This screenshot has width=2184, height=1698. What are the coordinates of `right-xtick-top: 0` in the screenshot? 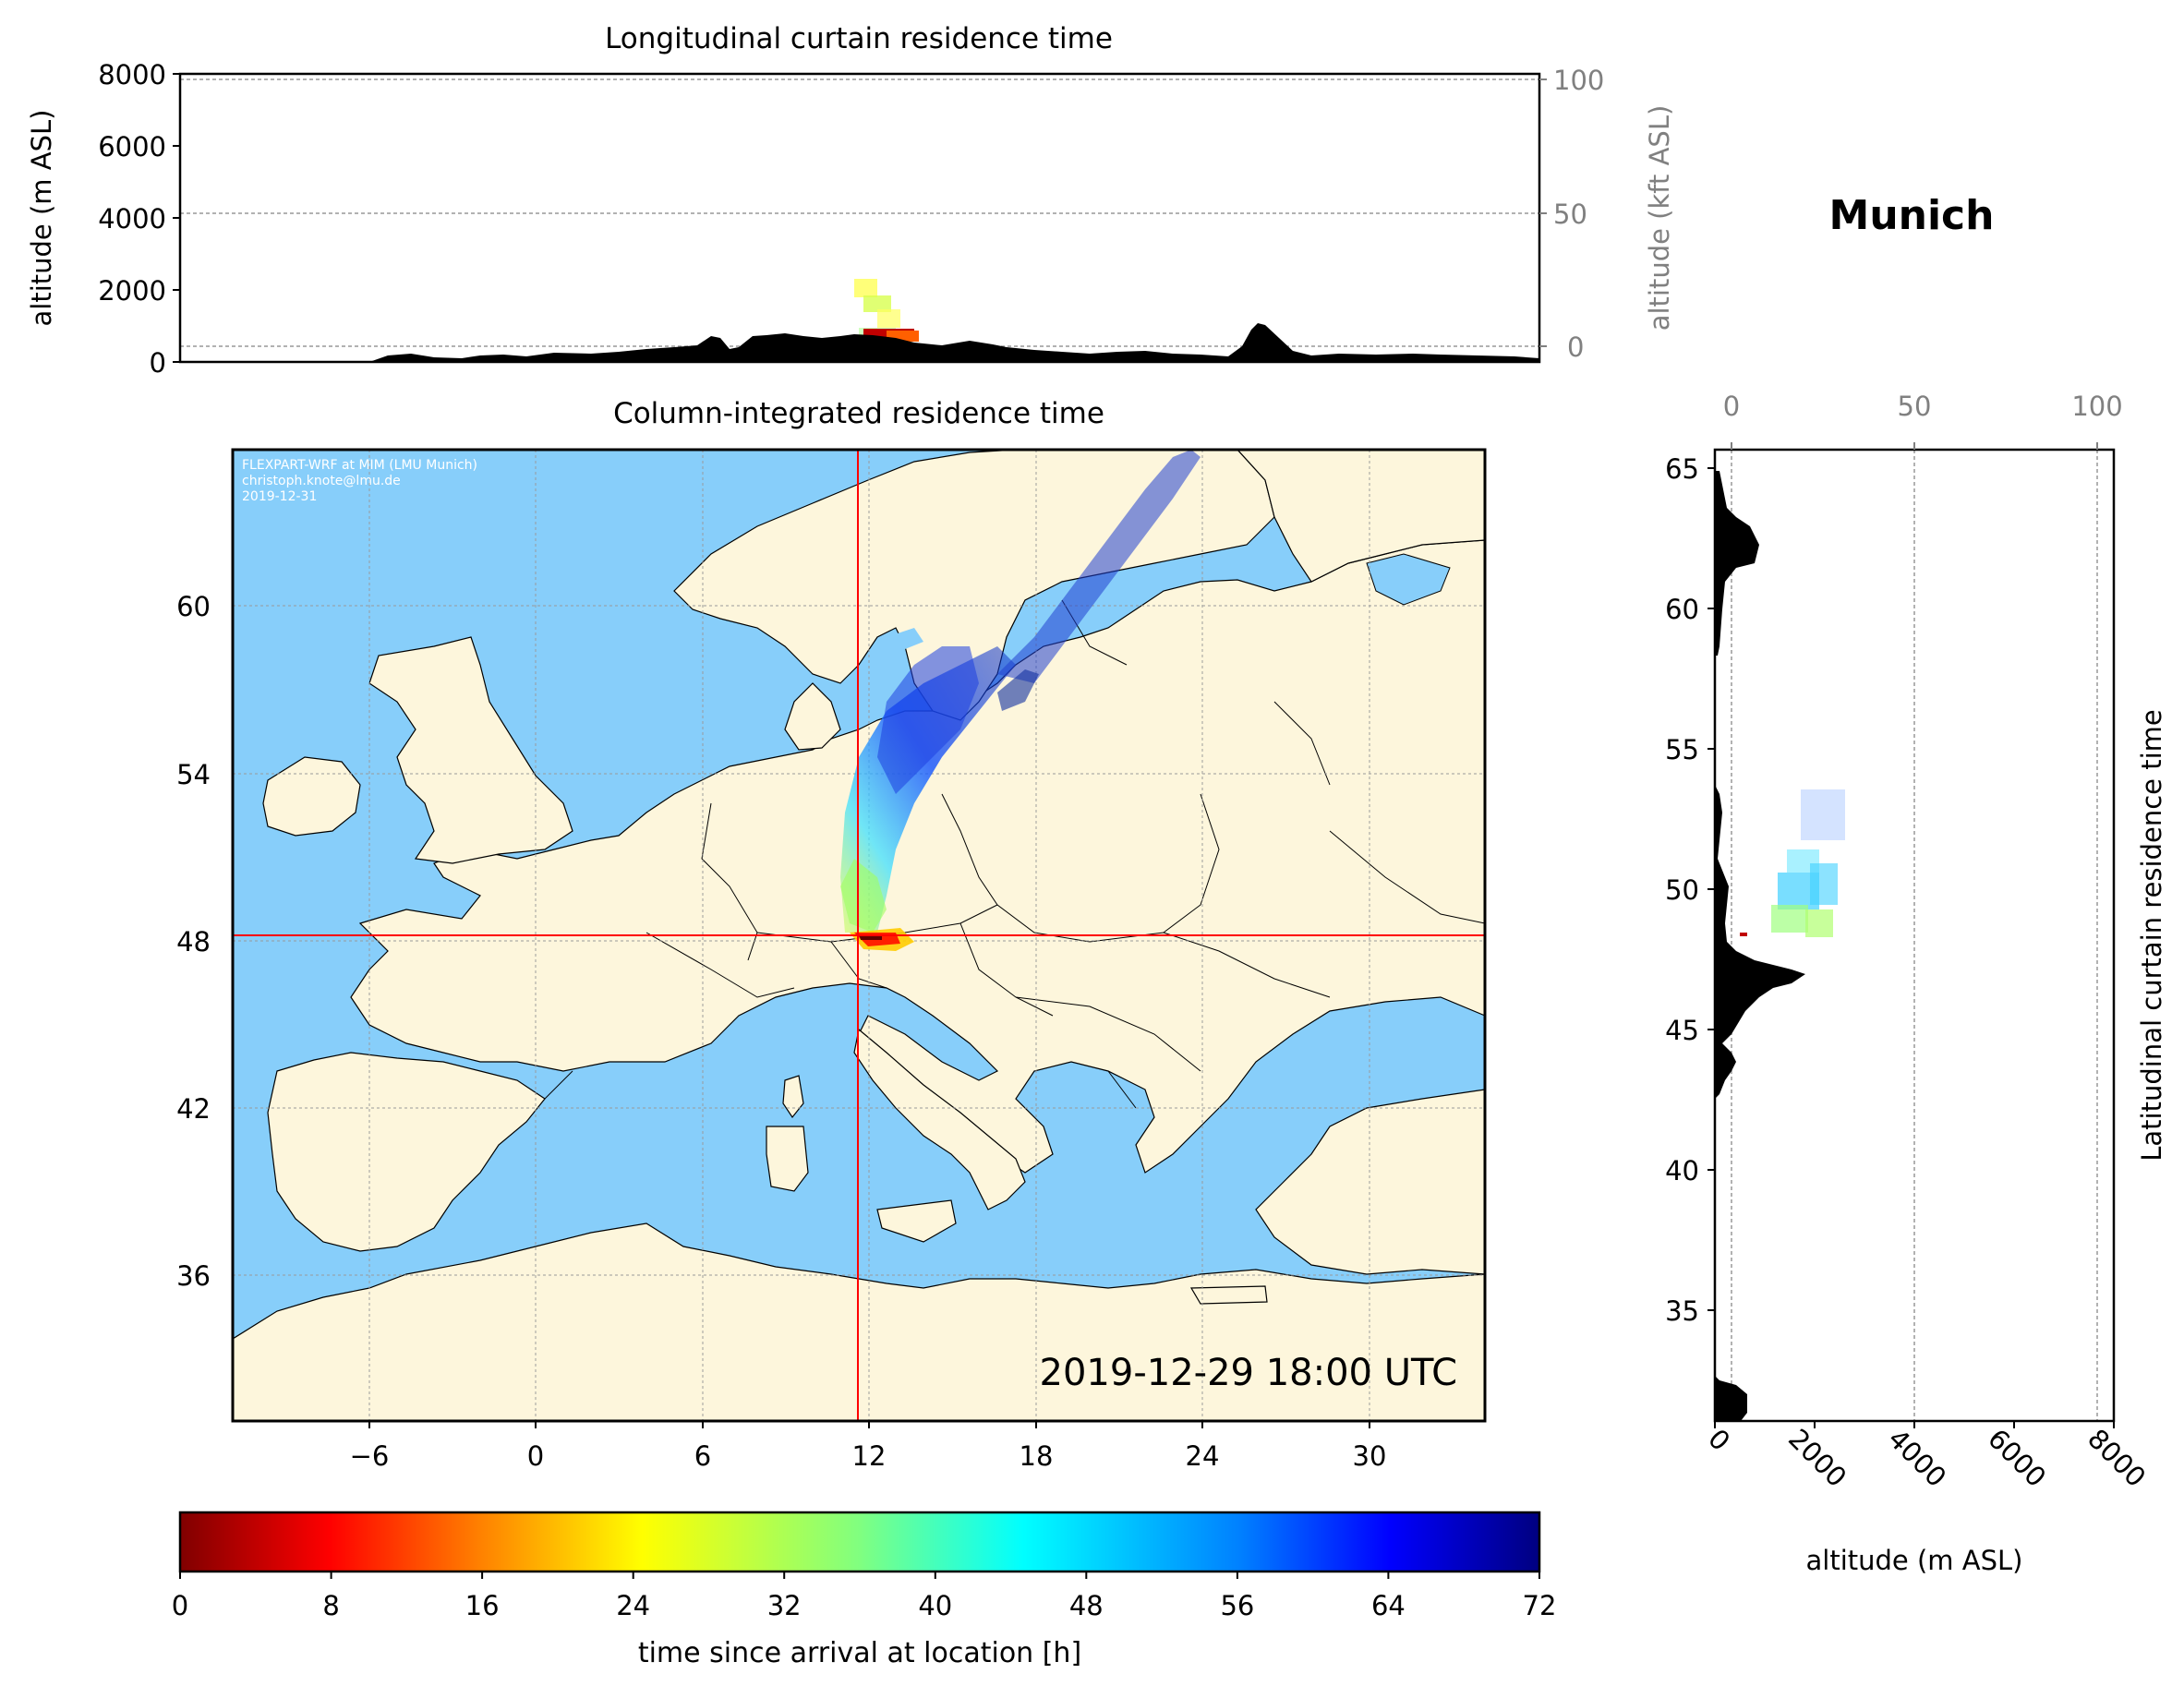 It's located at (1731, 406).